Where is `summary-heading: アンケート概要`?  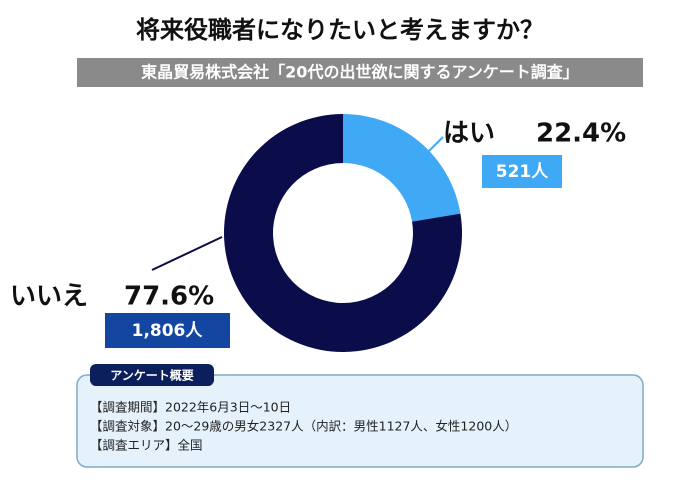 summary-heading: アンケート概要 is located at coordinates (152, 375).